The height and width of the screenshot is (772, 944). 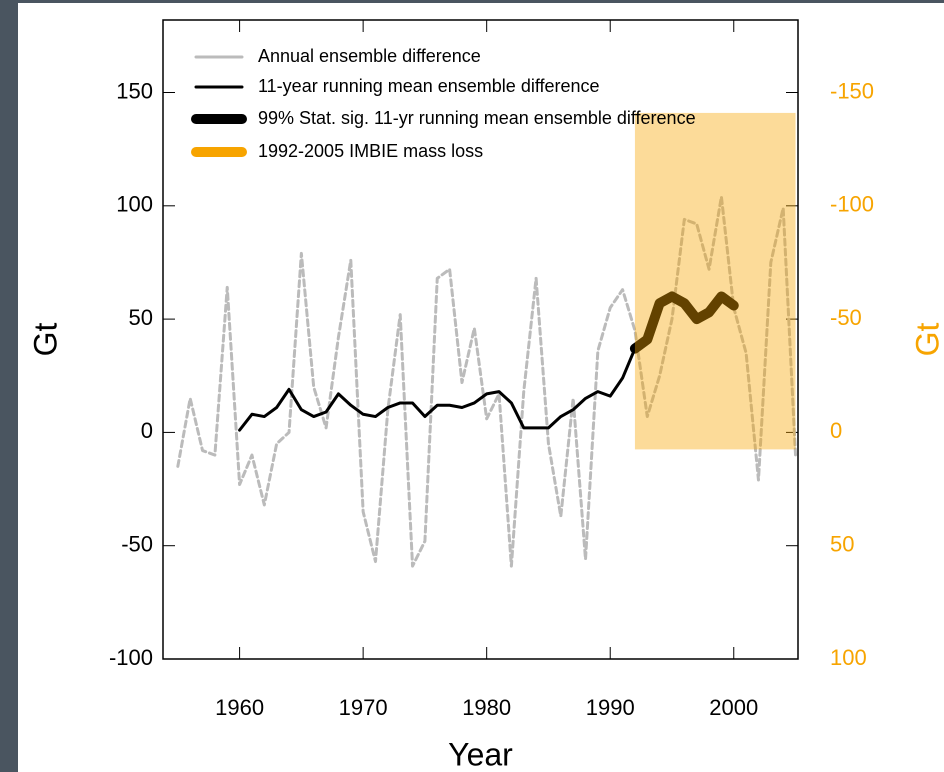 What do you see at coordinates (131, 657) in the screenshot?
I see `y-tick-label: -100` at bounding box center [131, 657].